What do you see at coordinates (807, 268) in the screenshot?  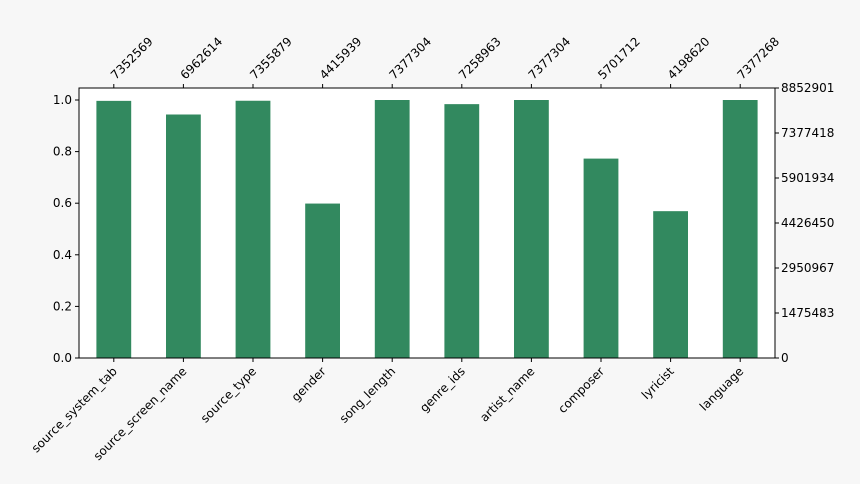 I see `y2-tick-label: 2950967` at bounding box center [807, 268].